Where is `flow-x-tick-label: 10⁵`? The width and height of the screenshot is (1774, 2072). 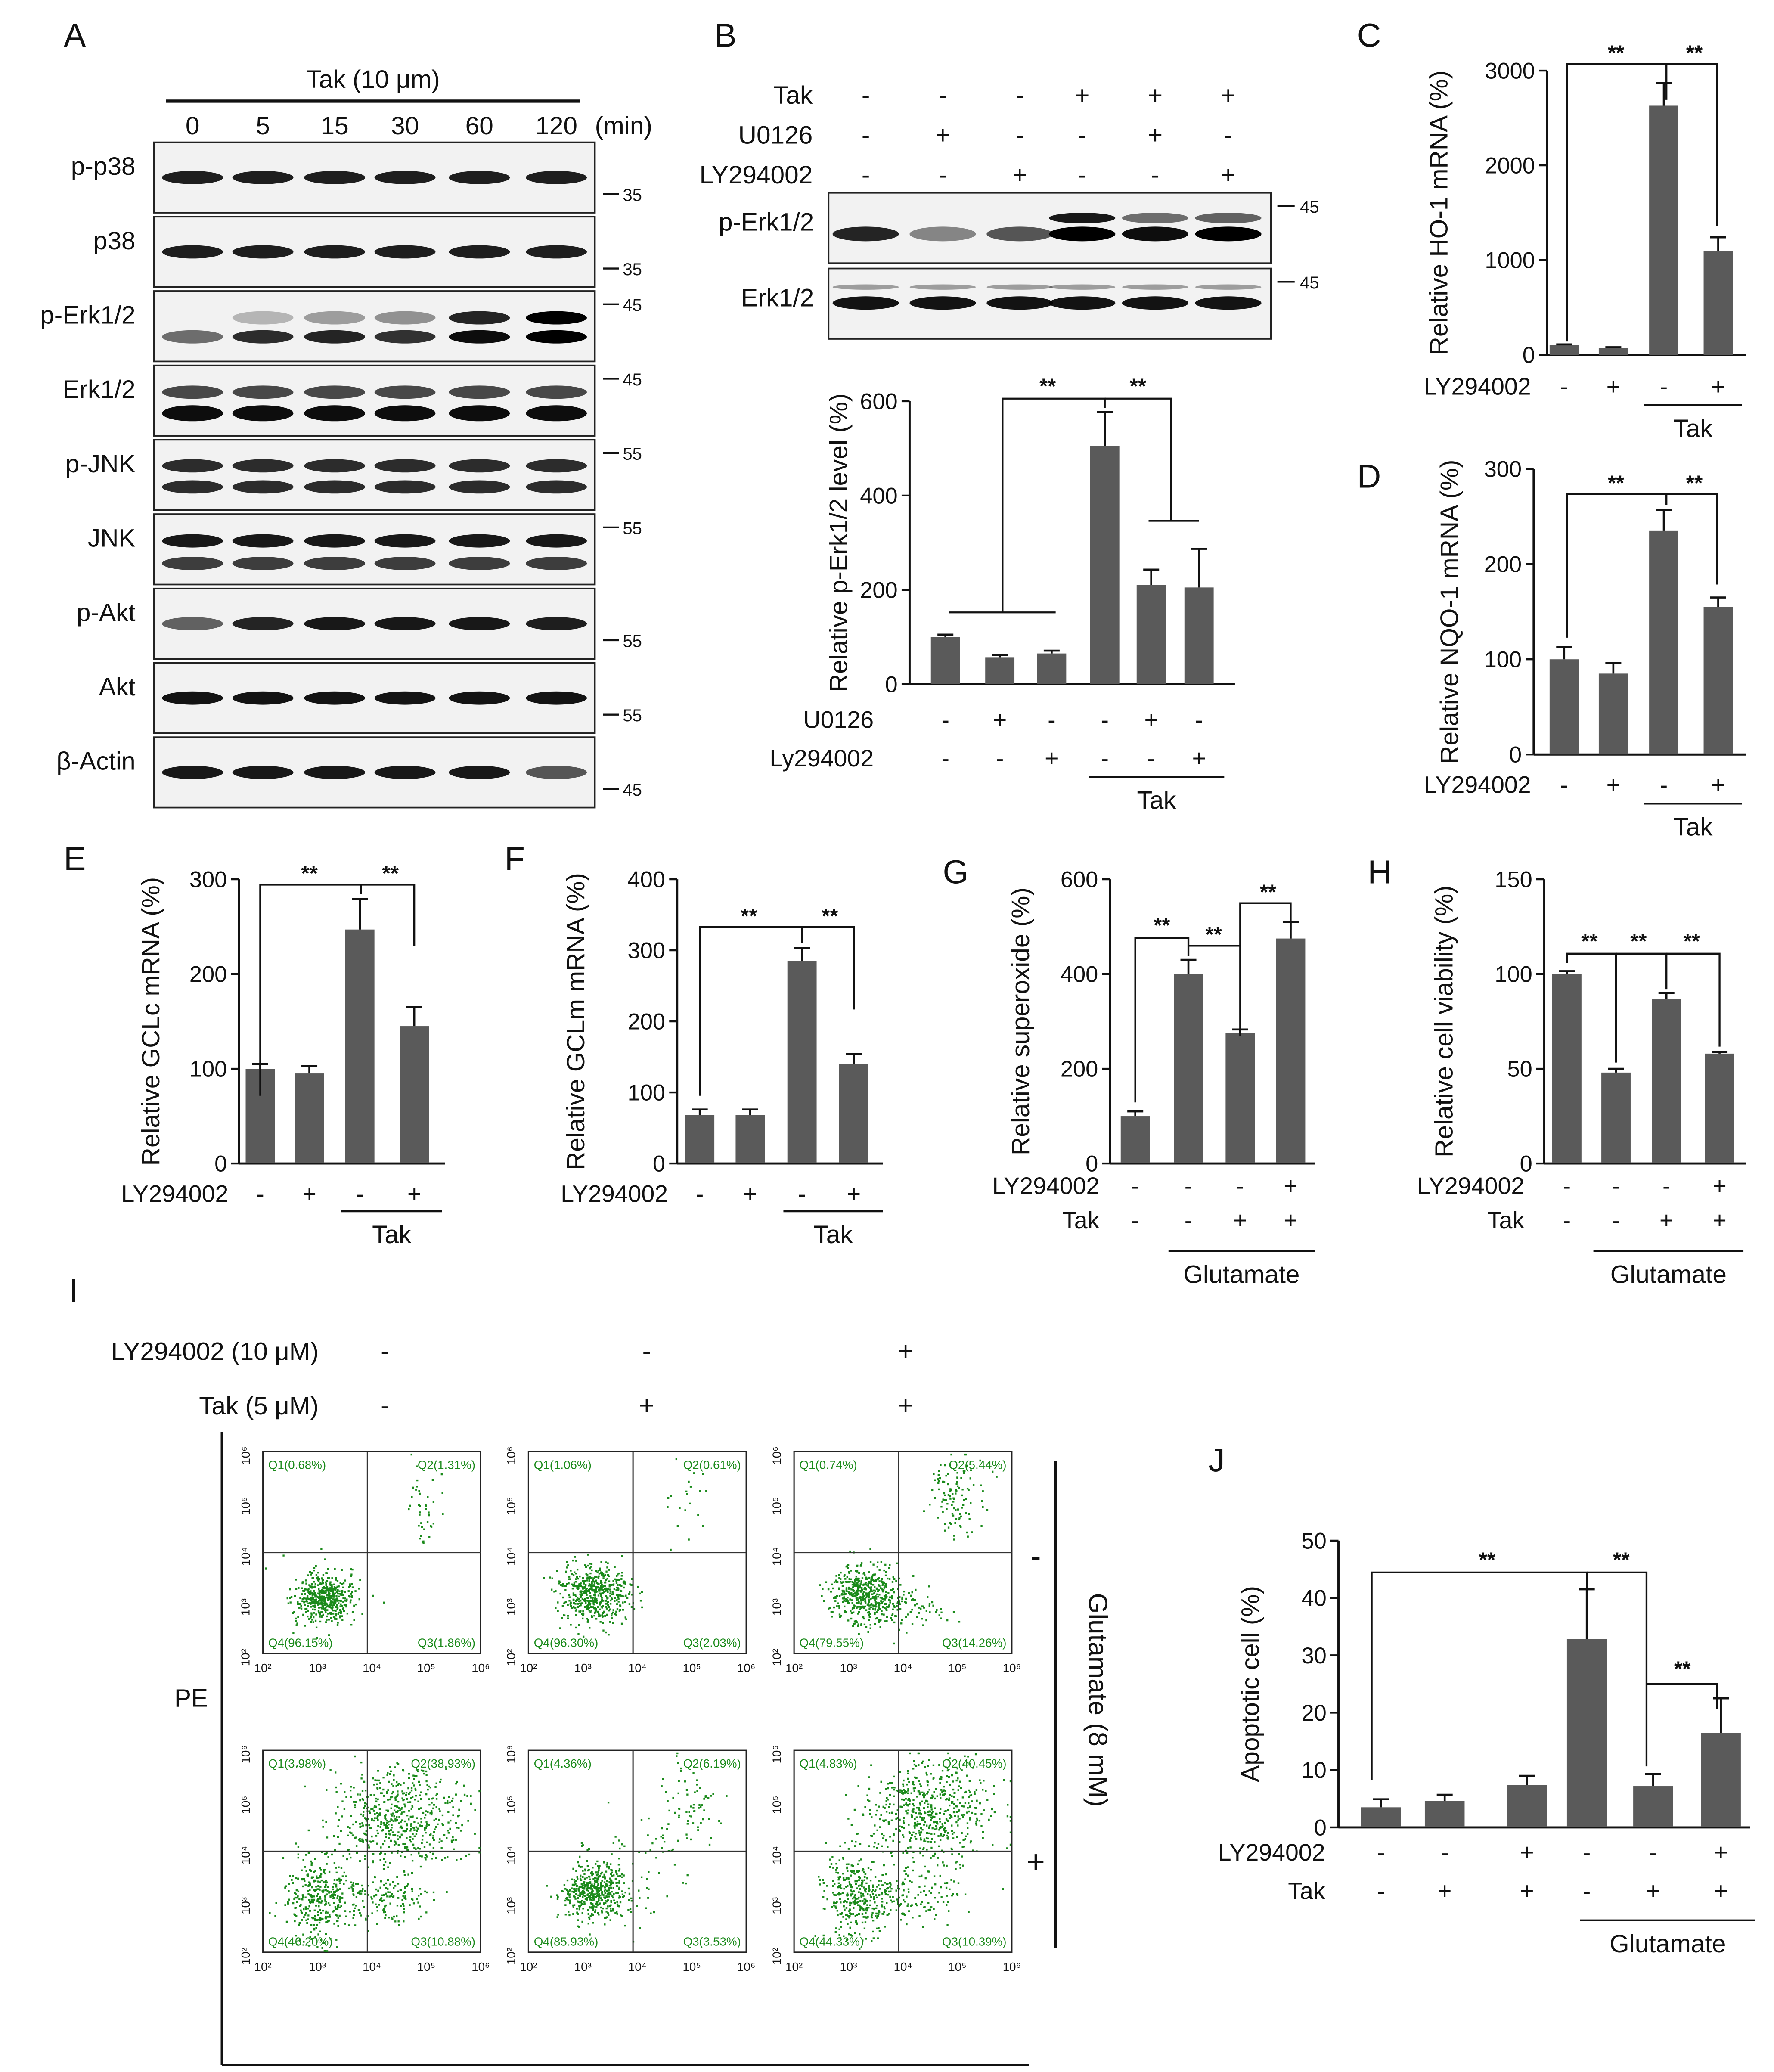 flow-x-tick-label: 10⁵ is located at coordinates (692, 1668).